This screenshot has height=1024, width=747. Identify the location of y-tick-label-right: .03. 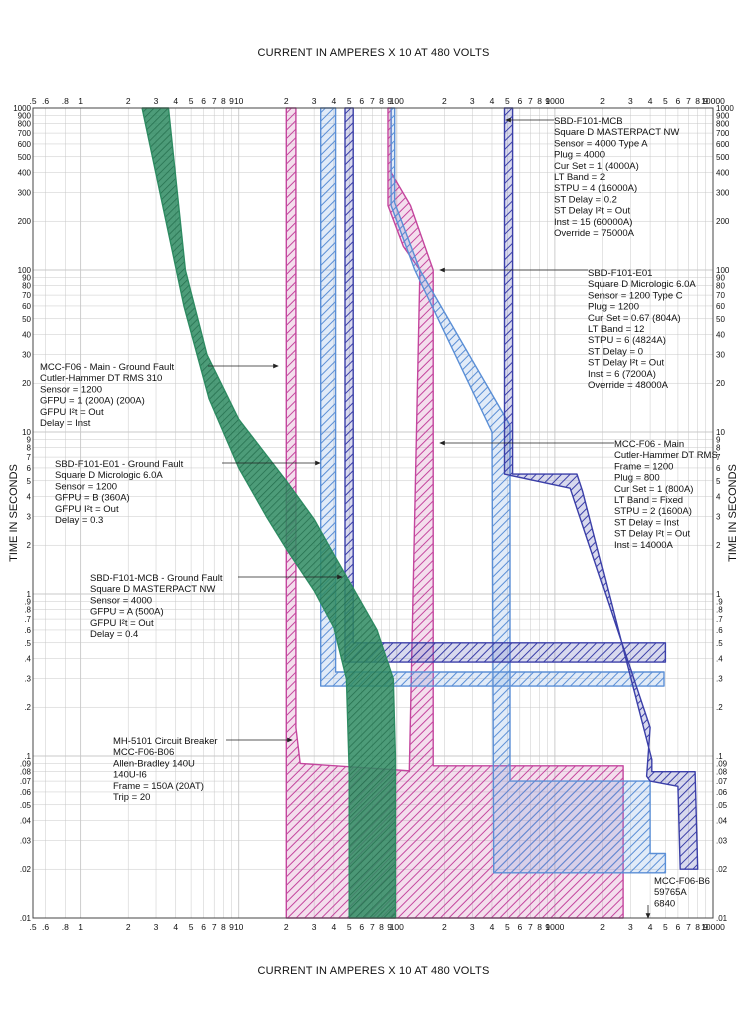
(722, 841).